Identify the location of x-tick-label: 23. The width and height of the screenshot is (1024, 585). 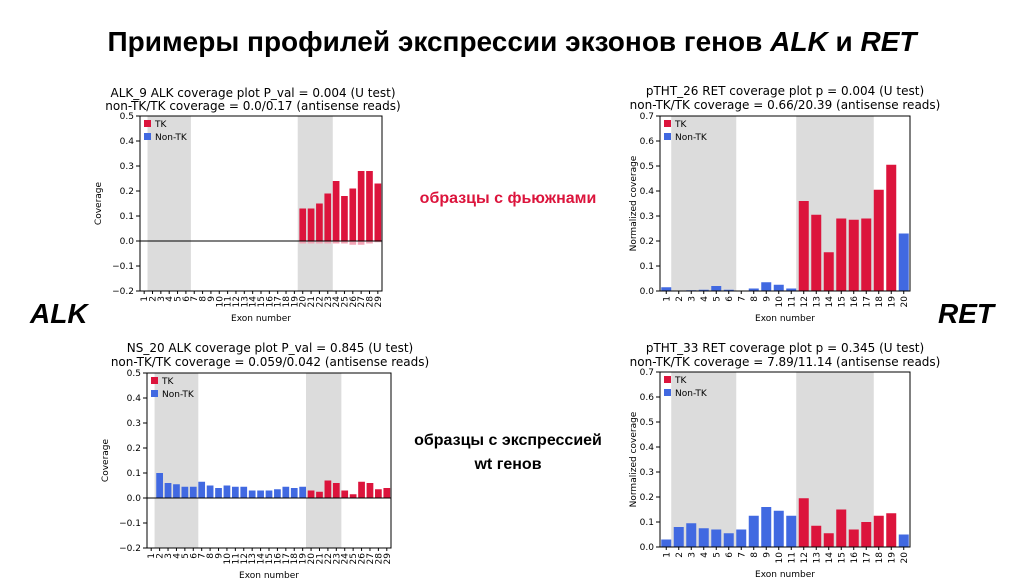
(337, 558).